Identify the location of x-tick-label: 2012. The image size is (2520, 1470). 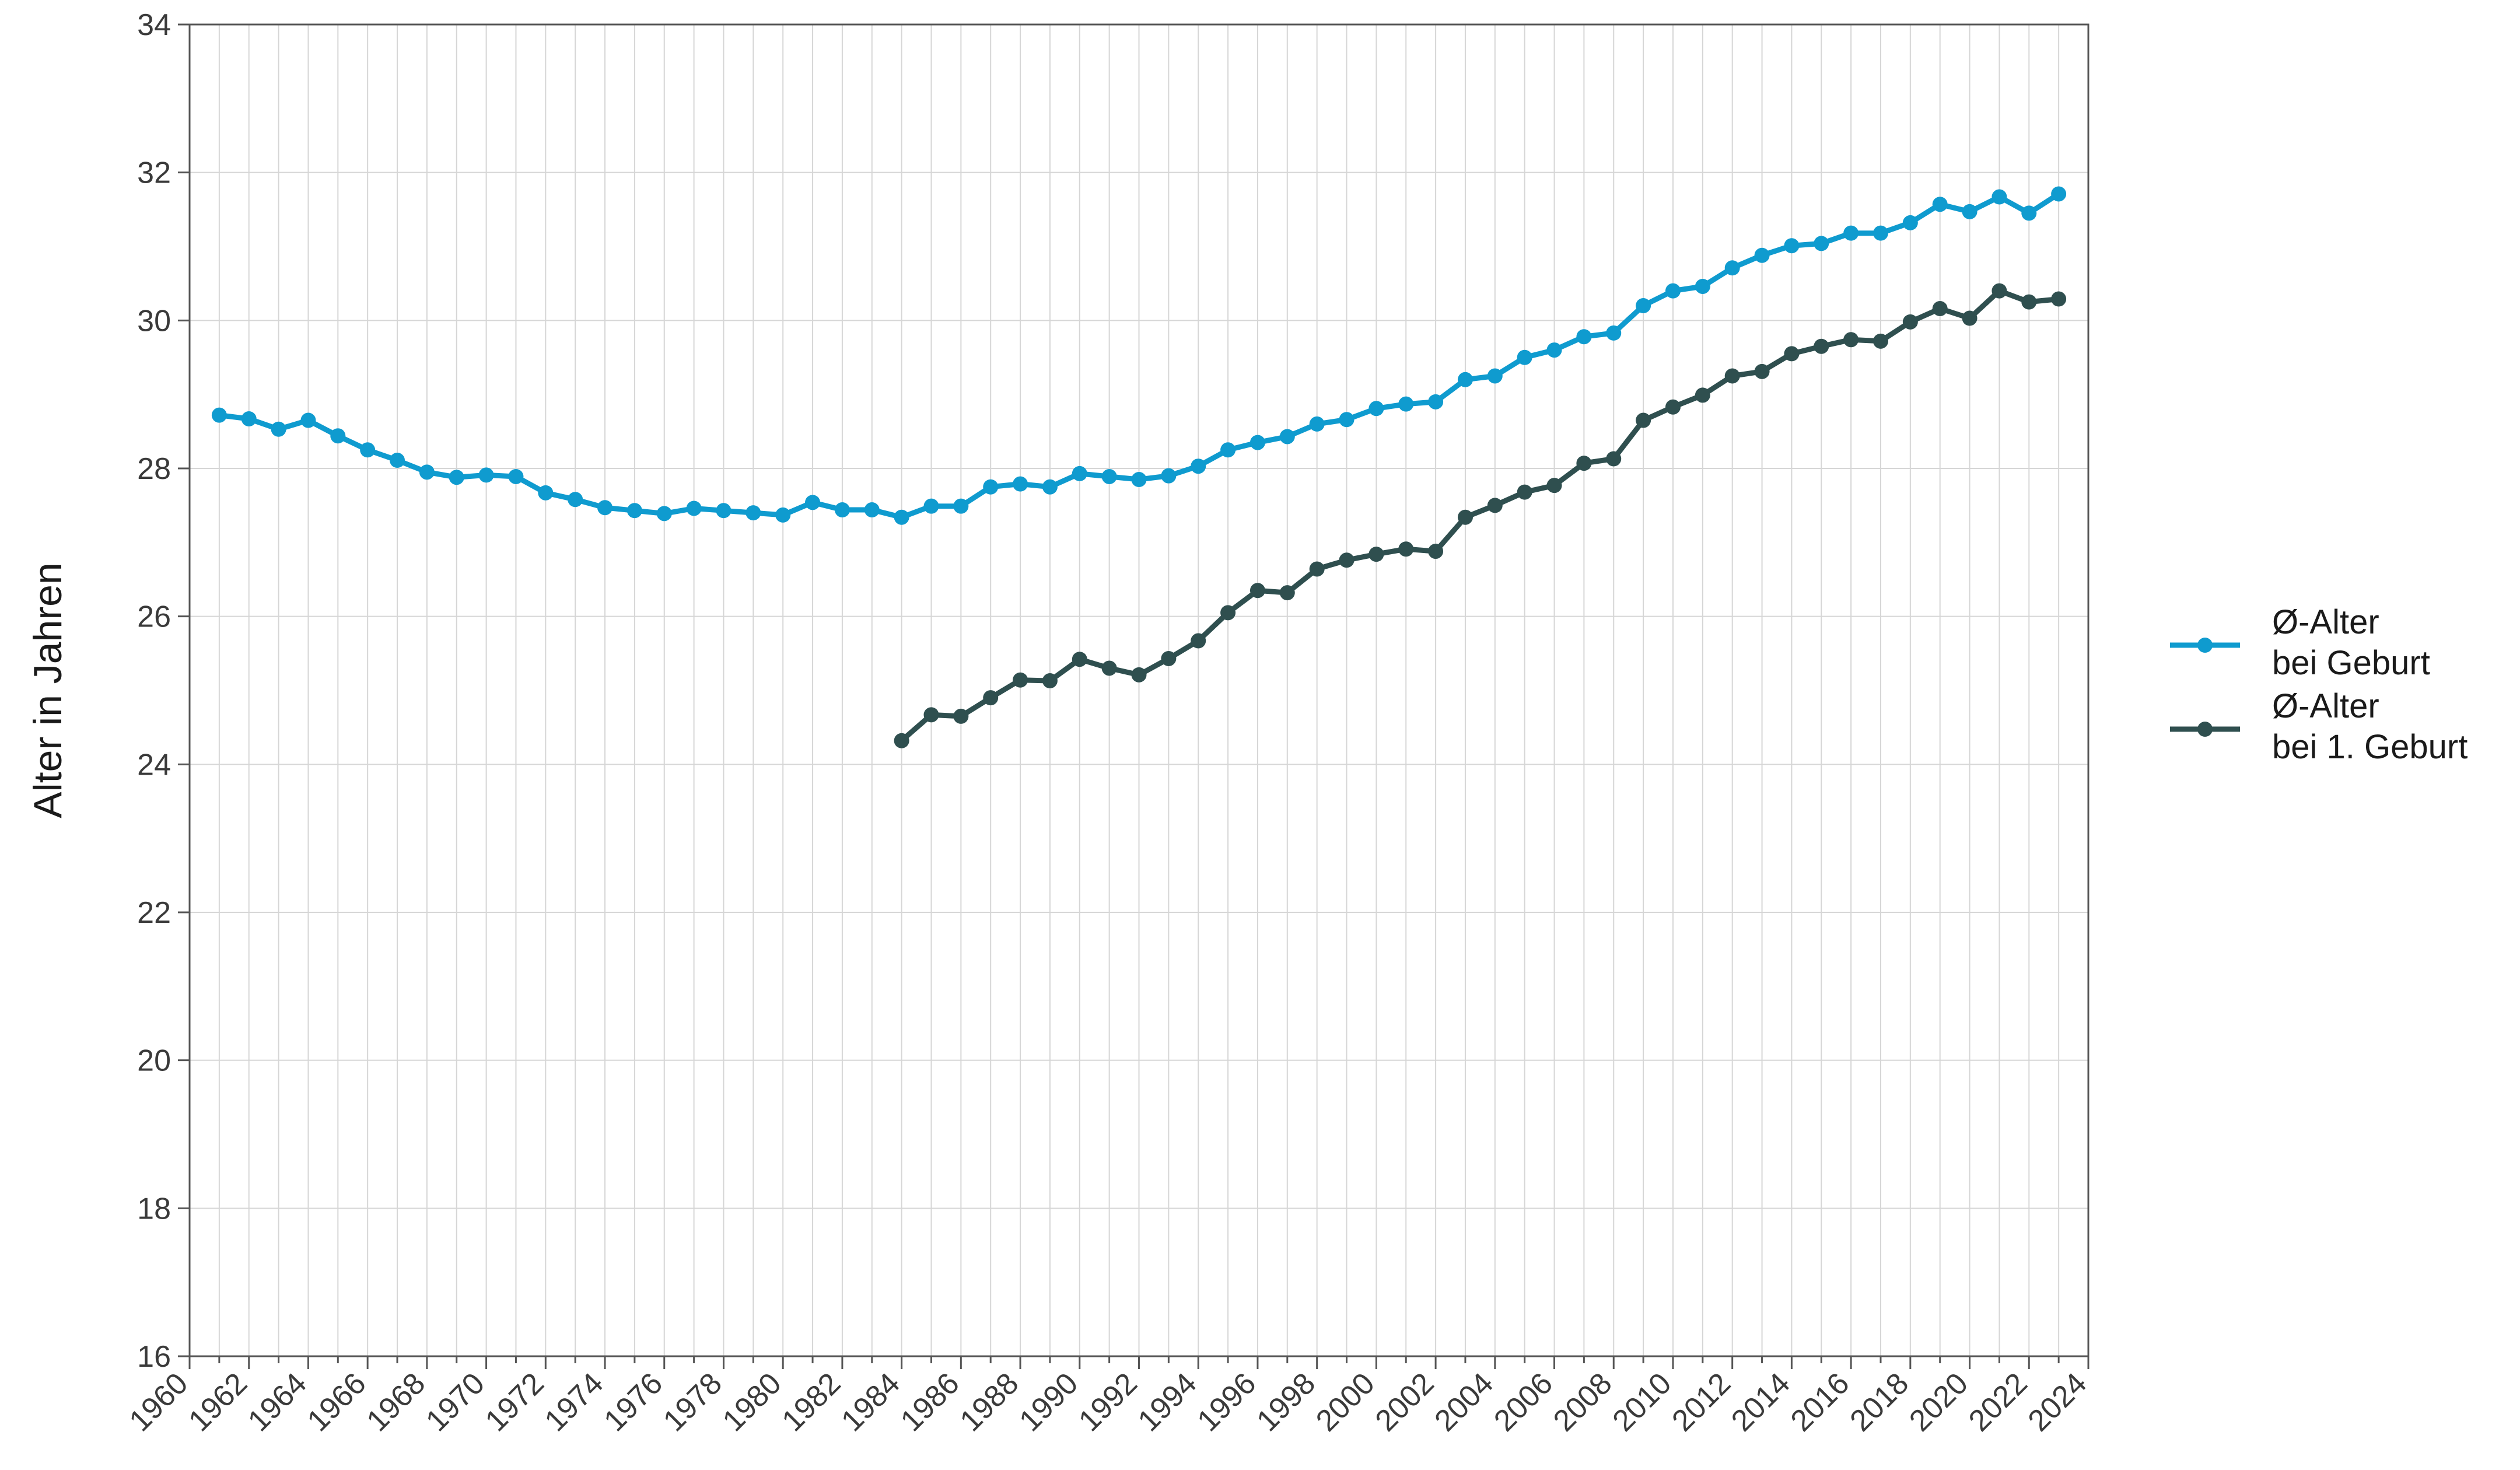
(1701, 1402).